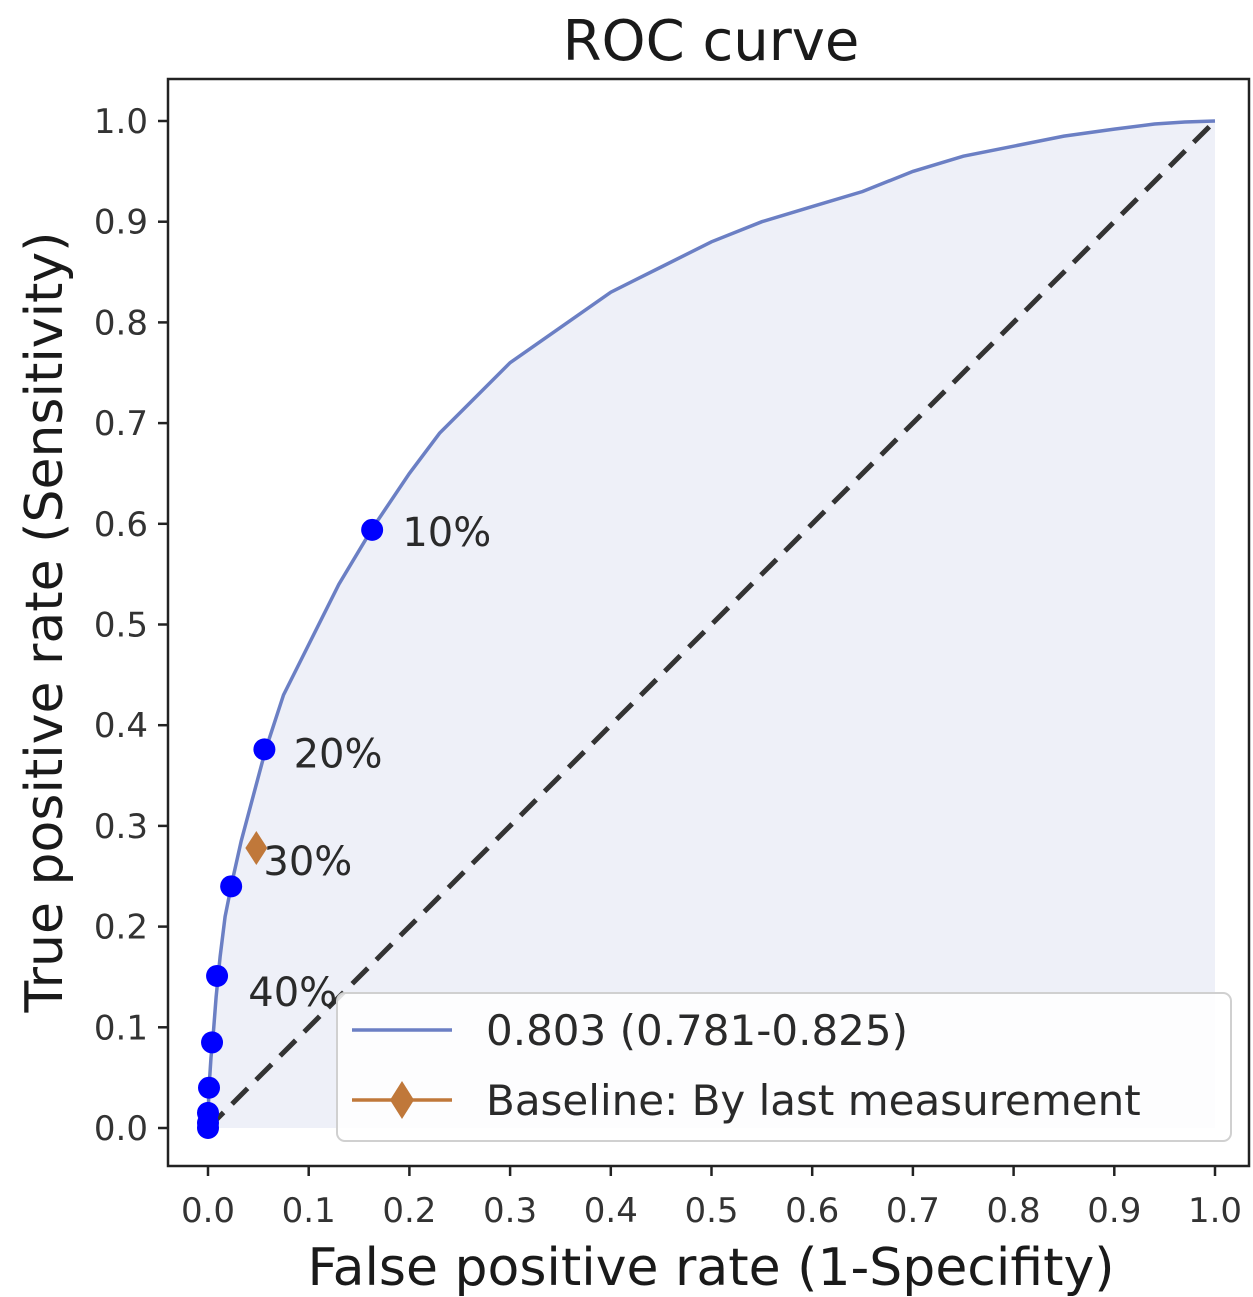 This screenshot has width=1253, height=1297. I want to click on threshold-annotation-label: 10%, so click(446, 533).